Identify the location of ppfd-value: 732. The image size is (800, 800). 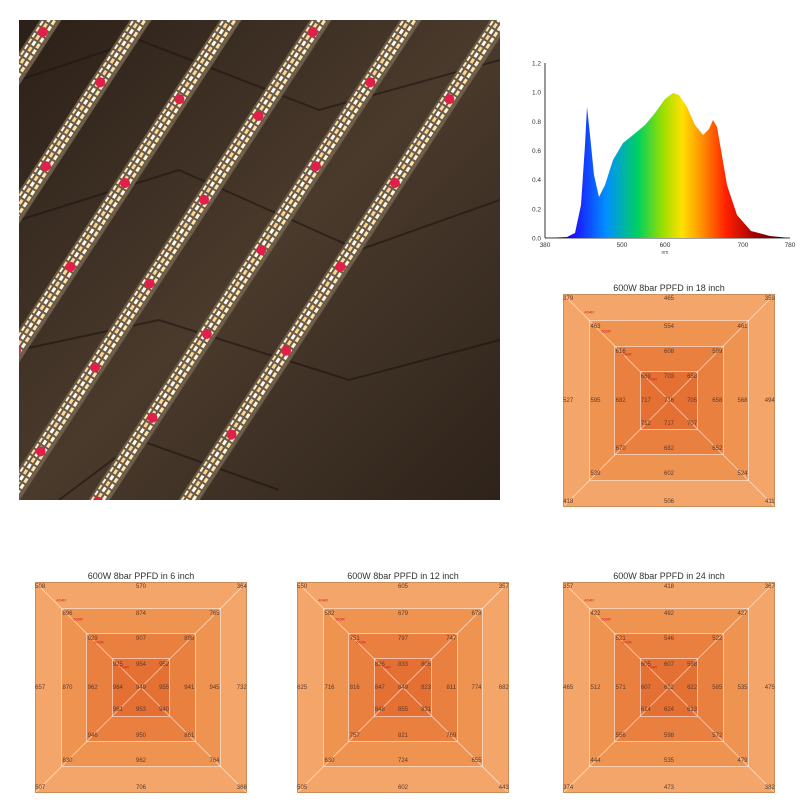
(241, 687).